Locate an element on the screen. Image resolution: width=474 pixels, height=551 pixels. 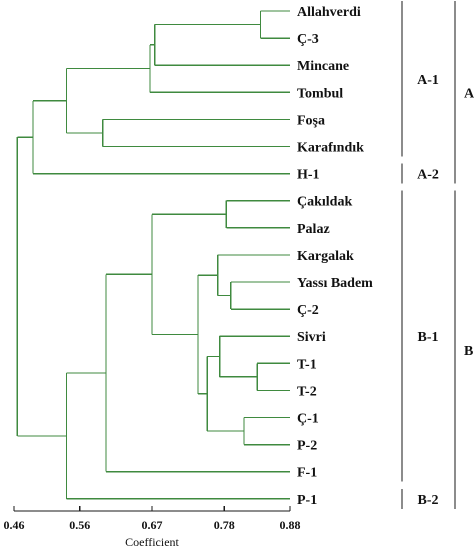
x-axis-title: Coefficient is located at coordinates (152, 542).